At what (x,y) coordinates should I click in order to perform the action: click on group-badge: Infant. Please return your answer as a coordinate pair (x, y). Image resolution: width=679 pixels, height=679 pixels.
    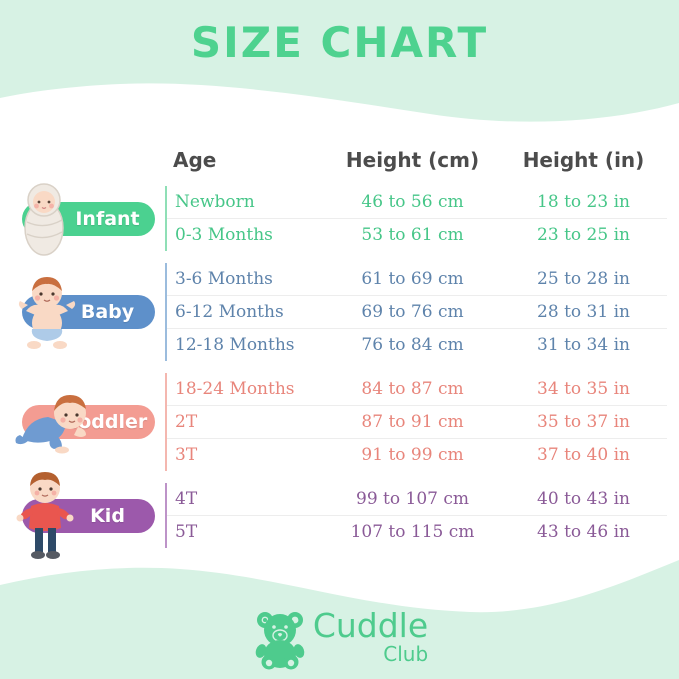
    Looking at the image, I should click on (82, 219).